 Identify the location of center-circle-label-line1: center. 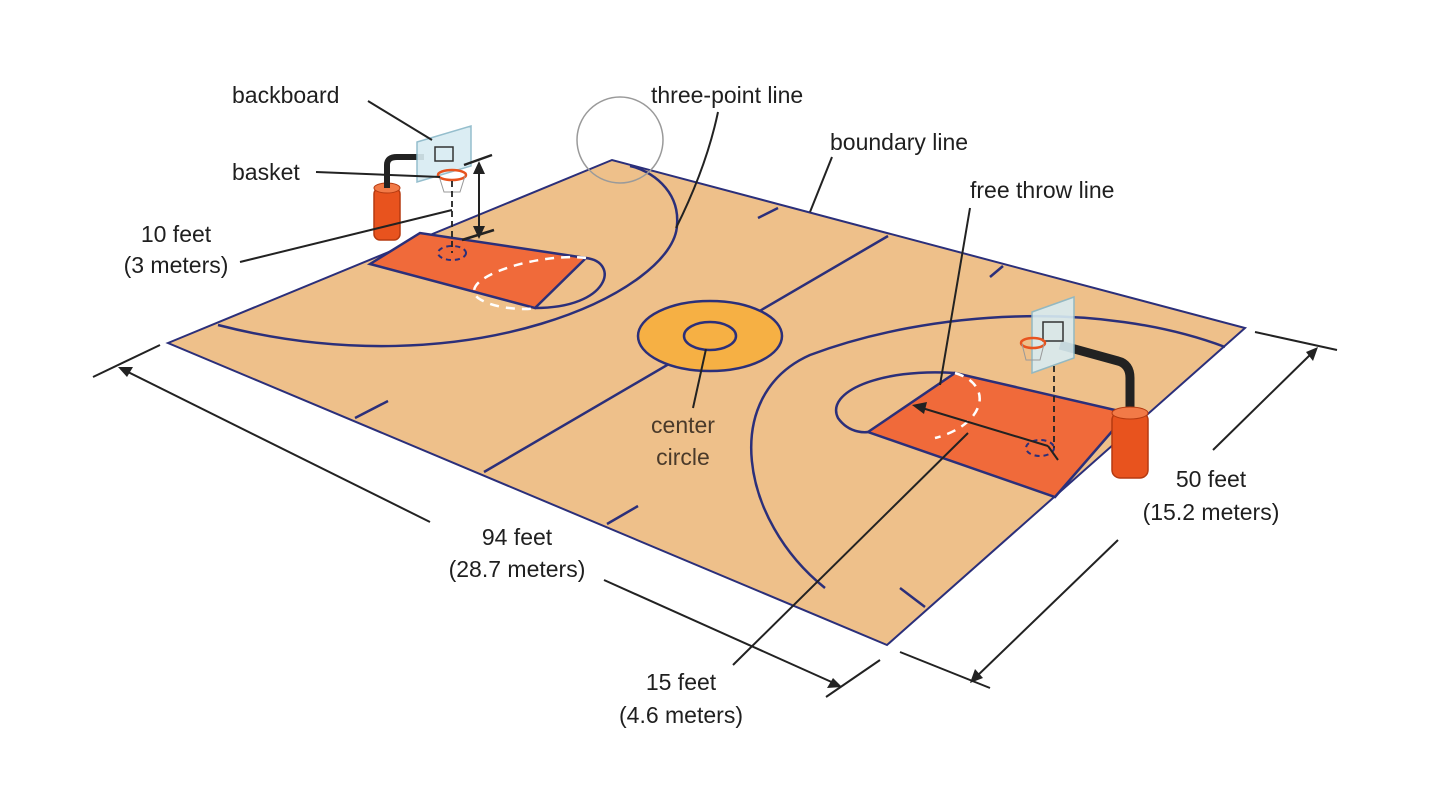
(683, 425).